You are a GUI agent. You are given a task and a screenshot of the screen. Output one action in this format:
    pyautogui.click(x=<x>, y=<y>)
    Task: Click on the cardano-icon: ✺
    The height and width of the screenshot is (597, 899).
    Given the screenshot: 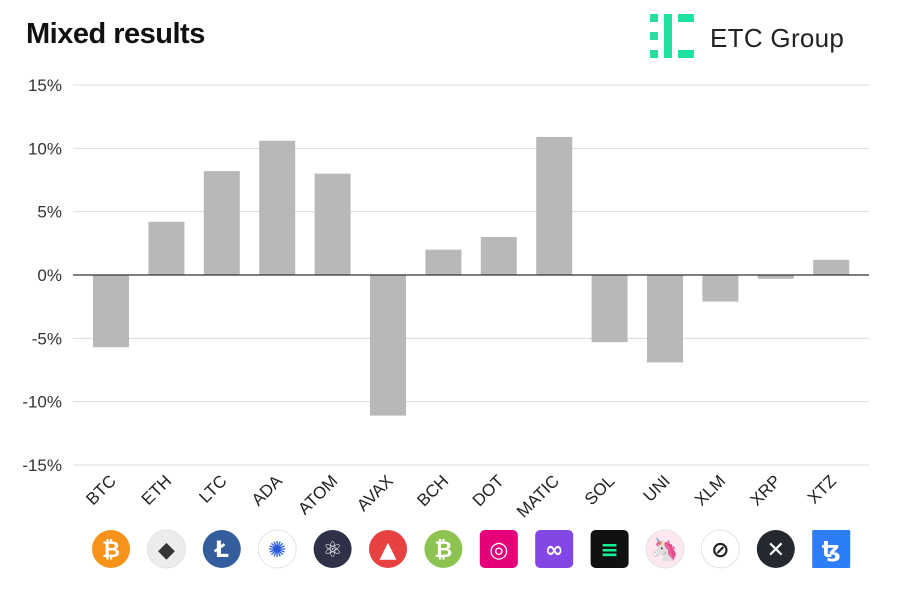 What is the action you would take?
    pyautogui.click(x=277, y=549)
    